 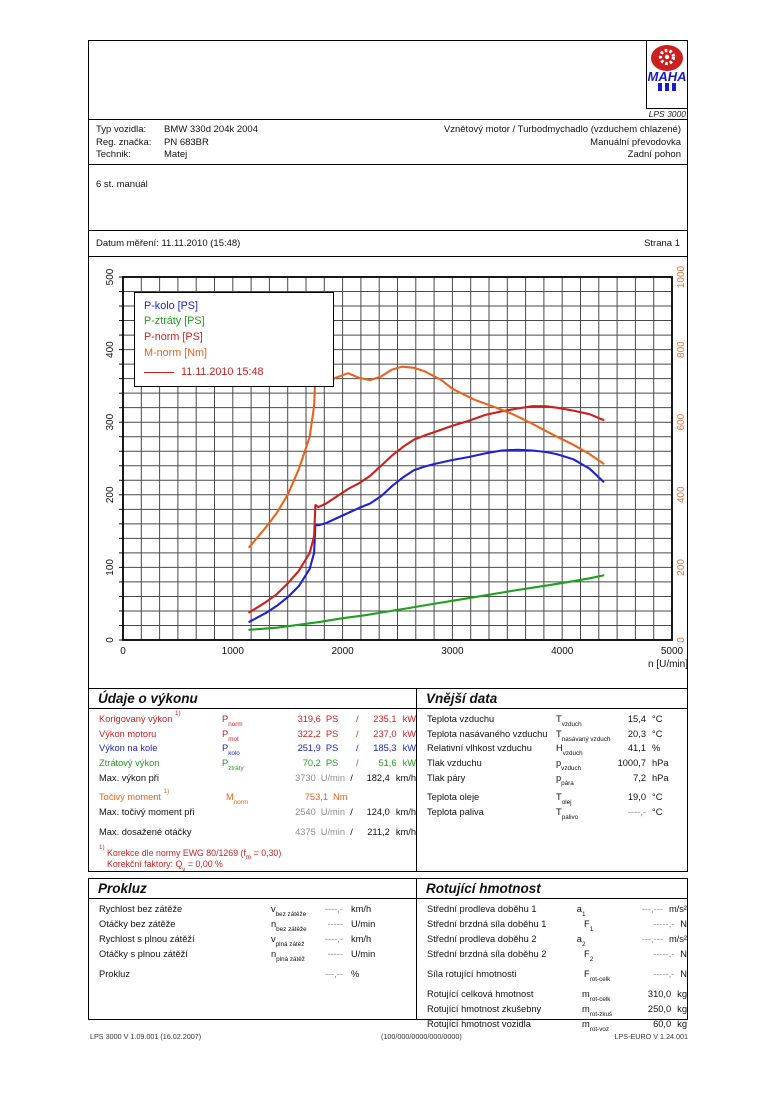 What do you see at coordinates (452, 651) in the screenshot?
I see `axis-label: 3000` at bounding box center [452, 651].